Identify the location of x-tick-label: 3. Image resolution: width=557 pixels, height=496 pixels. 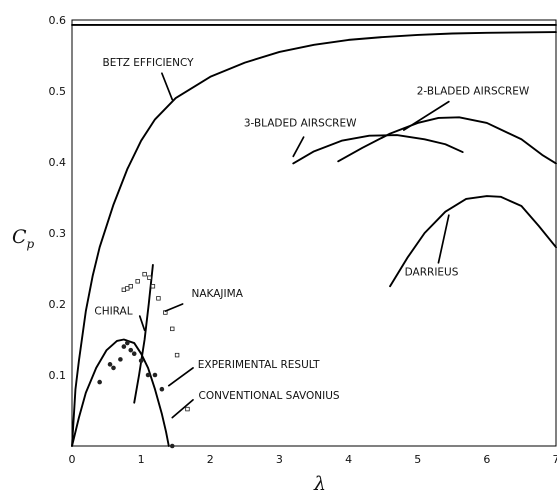
(279, 459).